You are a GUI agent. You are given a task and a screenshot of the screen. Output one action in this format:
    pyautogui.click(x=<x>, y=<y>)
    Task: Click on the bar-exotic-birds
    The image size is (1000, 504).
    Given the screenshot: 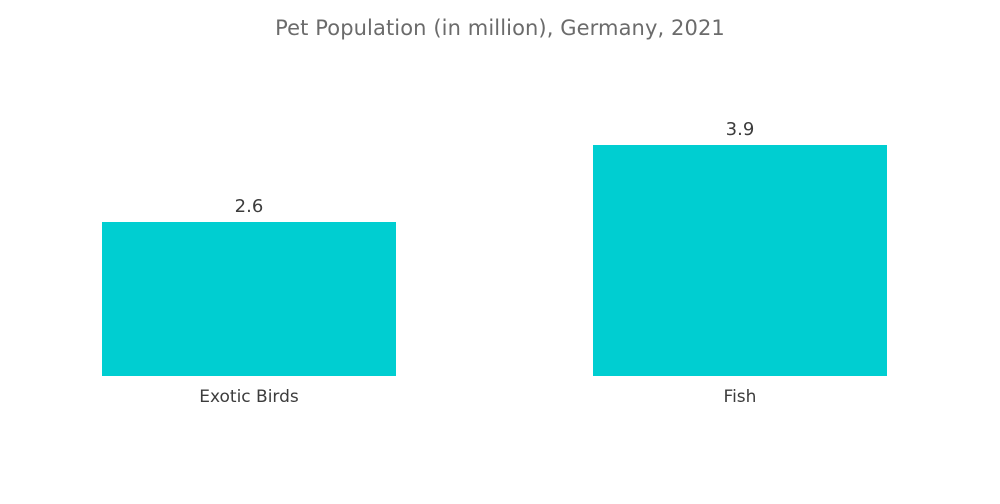 What is the action you would take?
    pyautogui.click(x=249, y=299)
    